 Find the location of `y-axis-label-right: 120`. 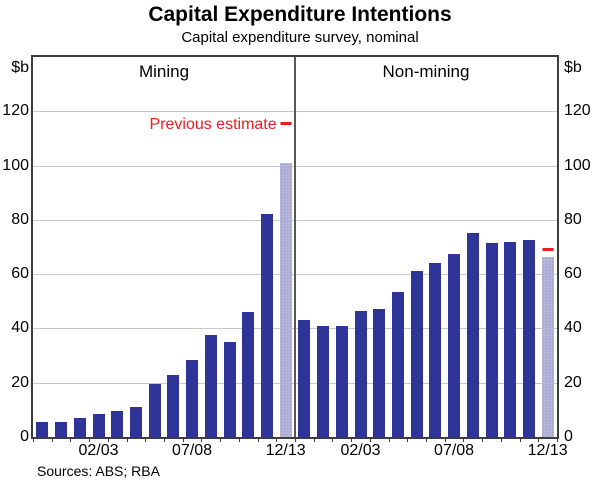

y-axis-label-right: 120 is located at coordinates (577, 111).